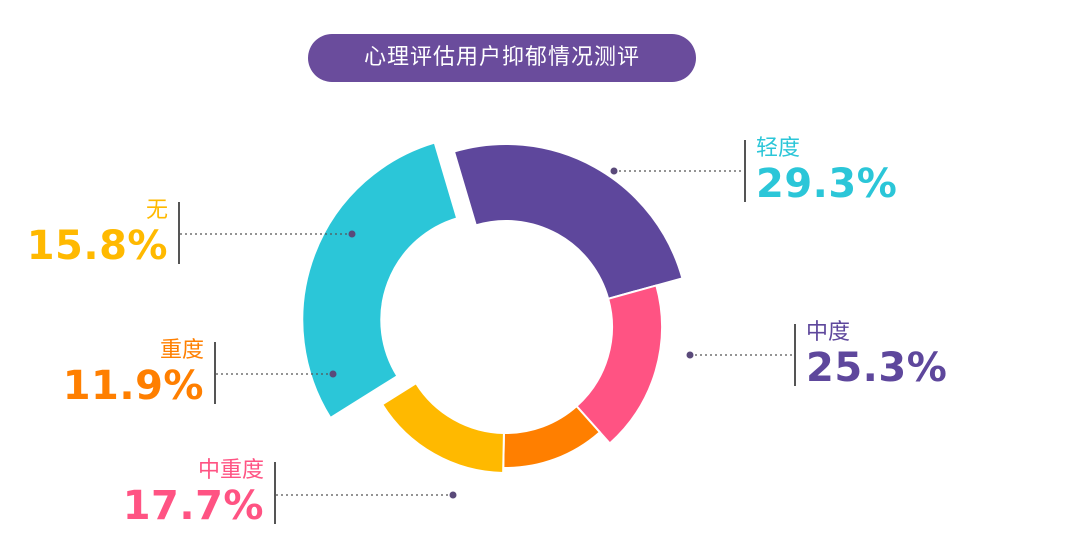 The height and width of the screenshot is (548, 1080). What do you see at coordinates (179, 233) in the screenshot?
I see `label-bar-none` at bounding box center [179, 233].